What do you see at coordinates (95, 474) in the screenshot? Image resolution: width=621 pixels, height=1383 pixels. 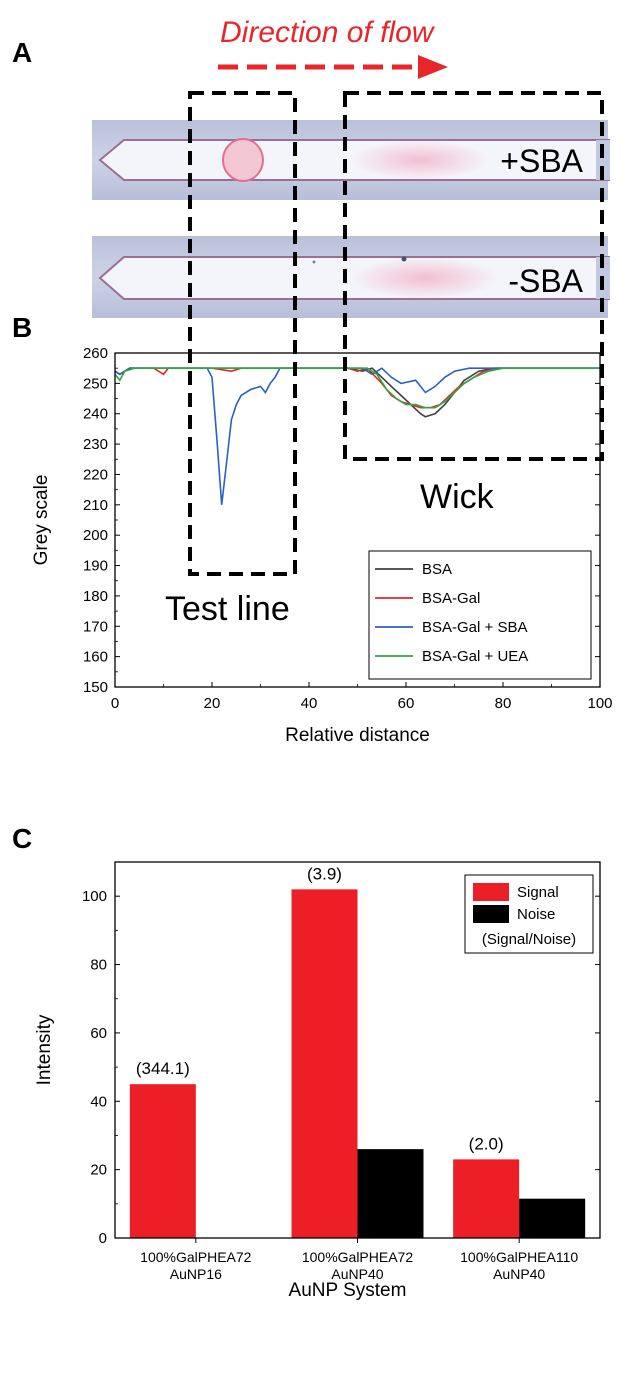 I see `y-tick-label: 220` at bounding box center [95, 474].